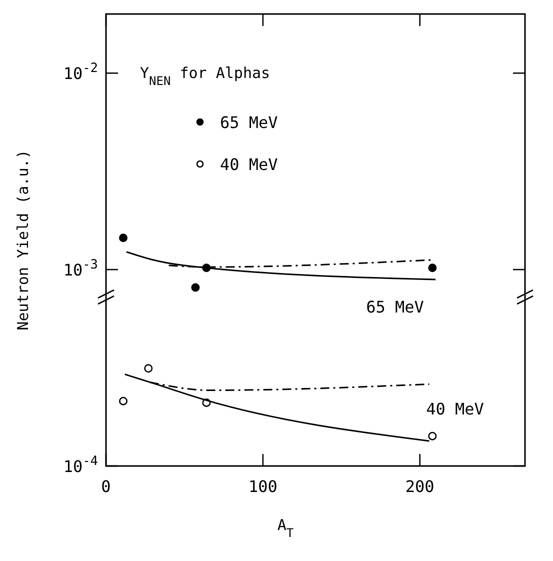  What do you see at coordinates (205, 76) in the screenshot?
I see `legend-title: Y$_{NEN}$ for Alphas` at bounding box center [205, 76].